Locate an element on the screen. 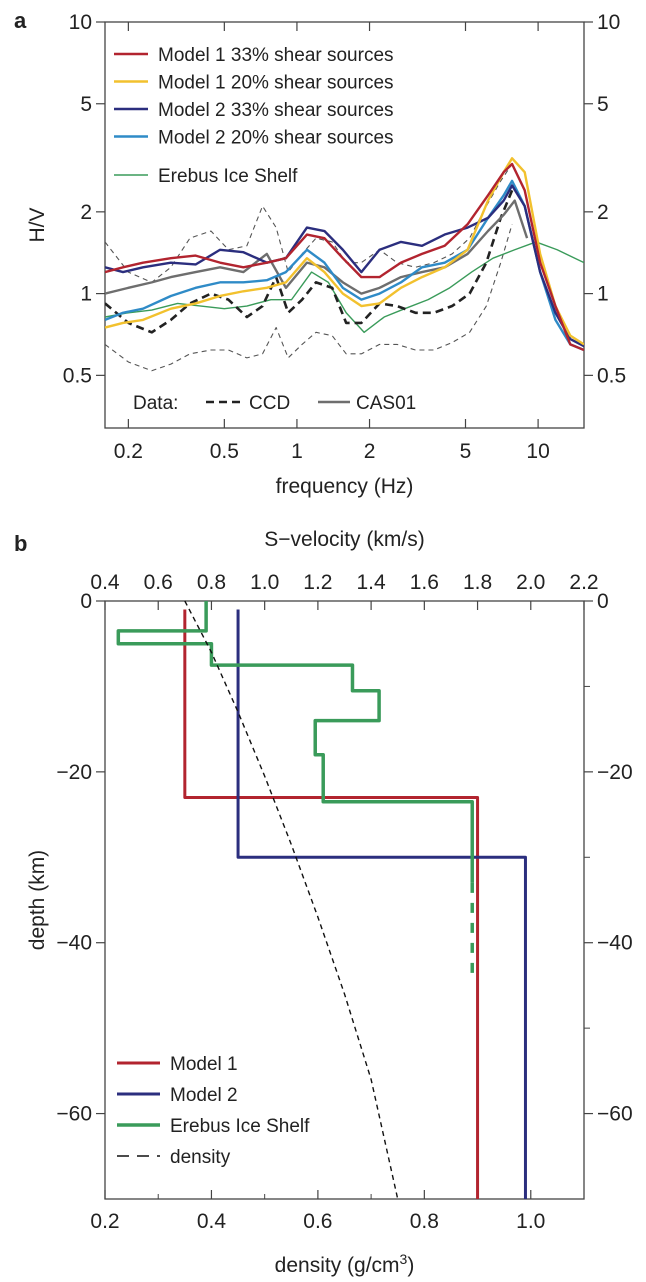 This screenshot has height=1282, width=646. y-tick-label: −60 is located at coordinates (74, 1114).